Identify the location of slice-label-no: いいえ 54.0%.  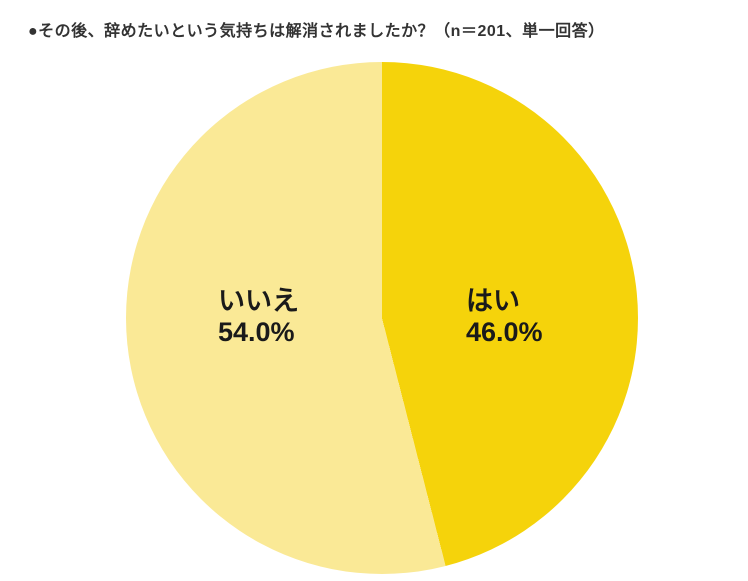
(258, 317).